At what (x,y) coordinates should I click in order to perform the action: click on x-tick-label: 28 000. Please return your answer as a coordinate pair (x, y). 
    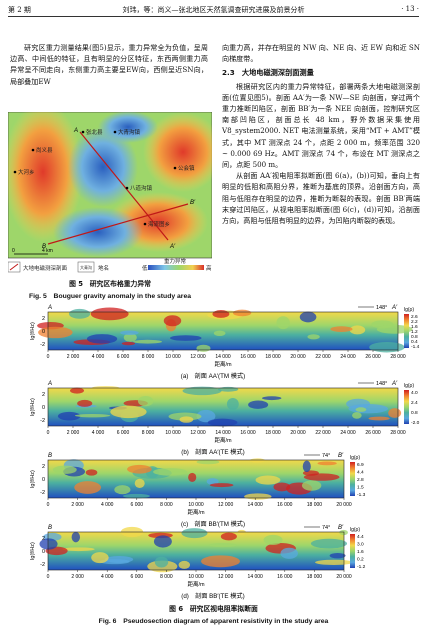
    Looking at the image, I should click on (398, 357).